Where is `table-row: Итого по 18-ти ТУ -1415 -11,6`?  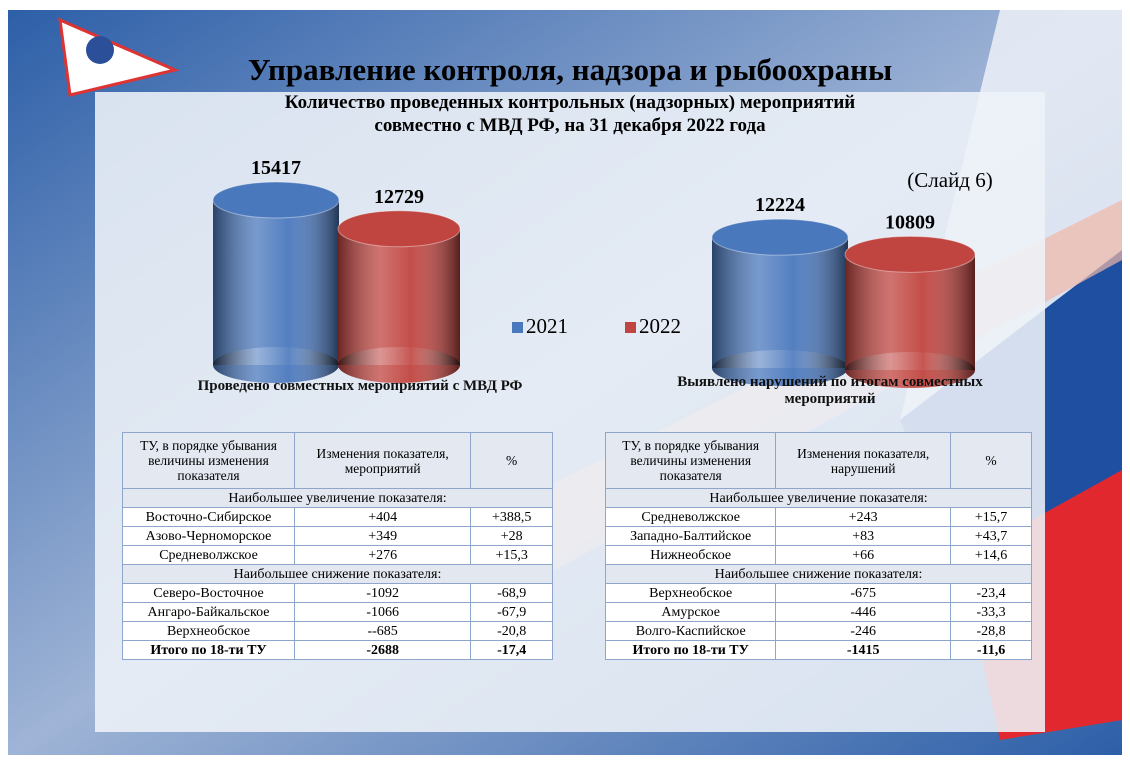 table-row: Итого по 18-ти ТУ -1415 -11,6 is located at coordinates (818, 650).